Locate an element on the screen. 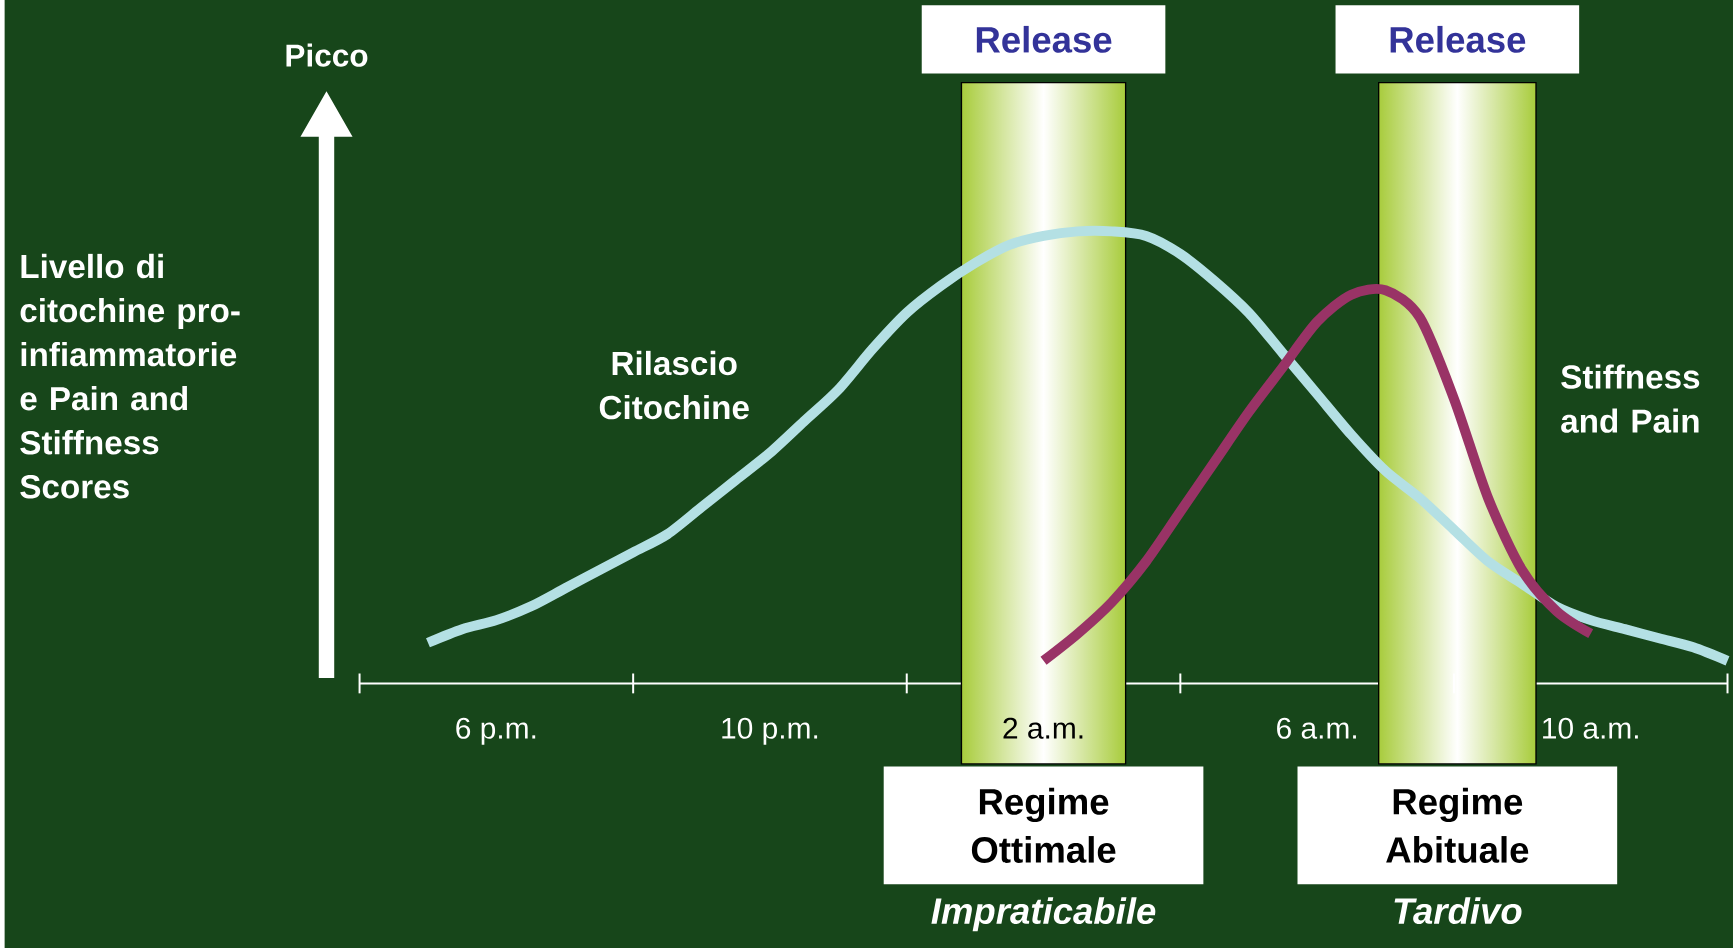  text: Tardivo is located at coordinates (1458, 911).